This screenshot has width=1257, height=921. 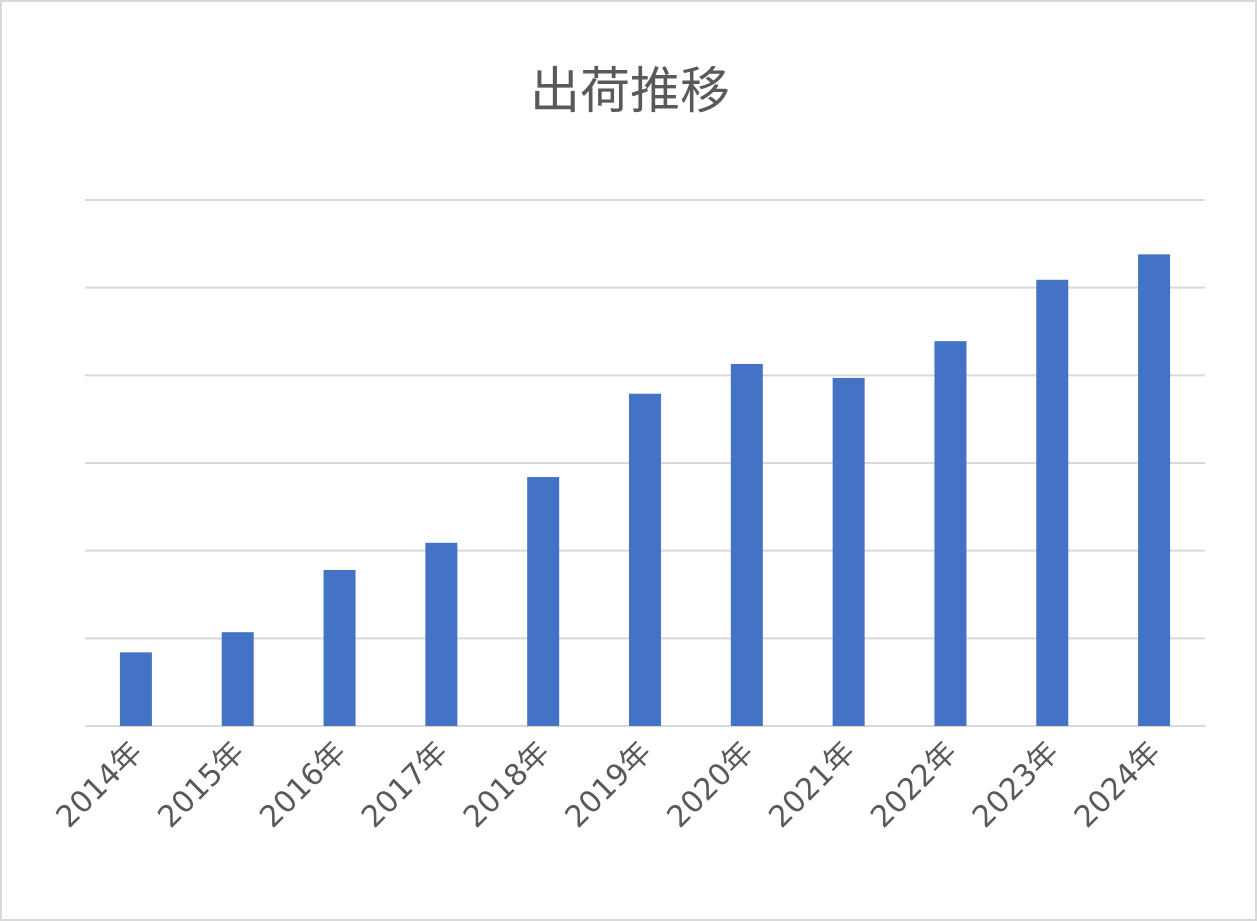 I want to click on chart-title: 出荷推移, so click(x=630, y=91).